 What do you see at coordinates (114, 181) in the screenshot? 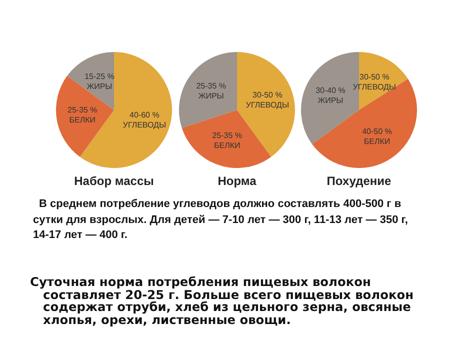
I see `text: Набор массы` at bounding box center [114, 181].